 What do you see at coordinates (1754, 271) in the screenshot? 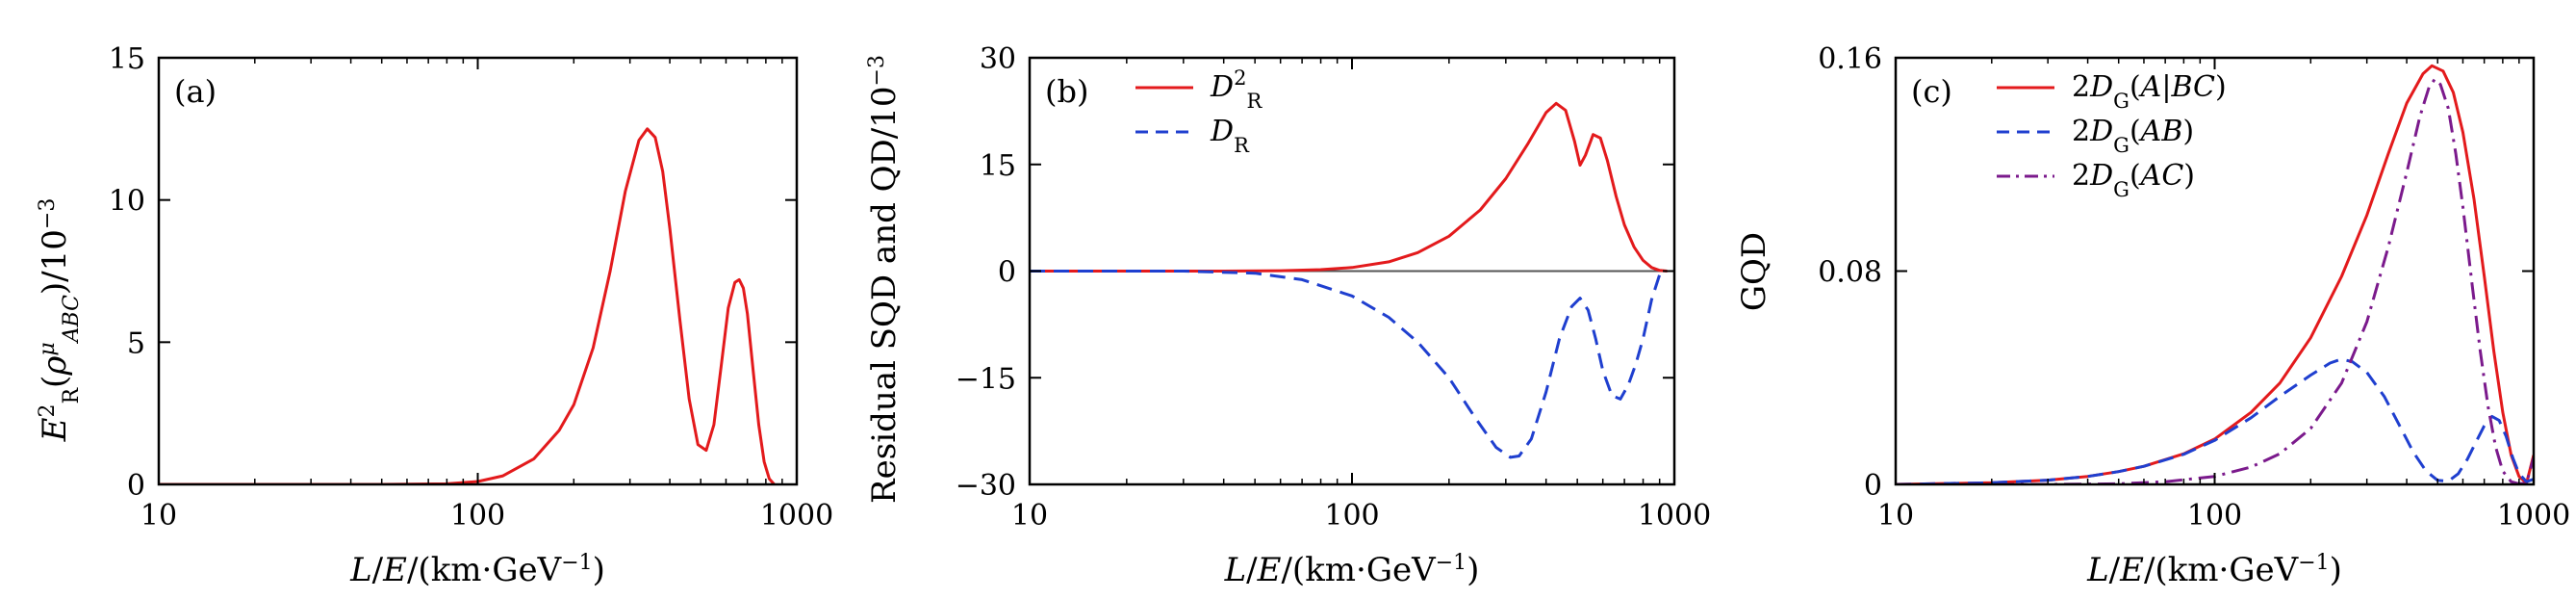
I see `y-axis-title: GQD` at bounding box center [1754, 271].